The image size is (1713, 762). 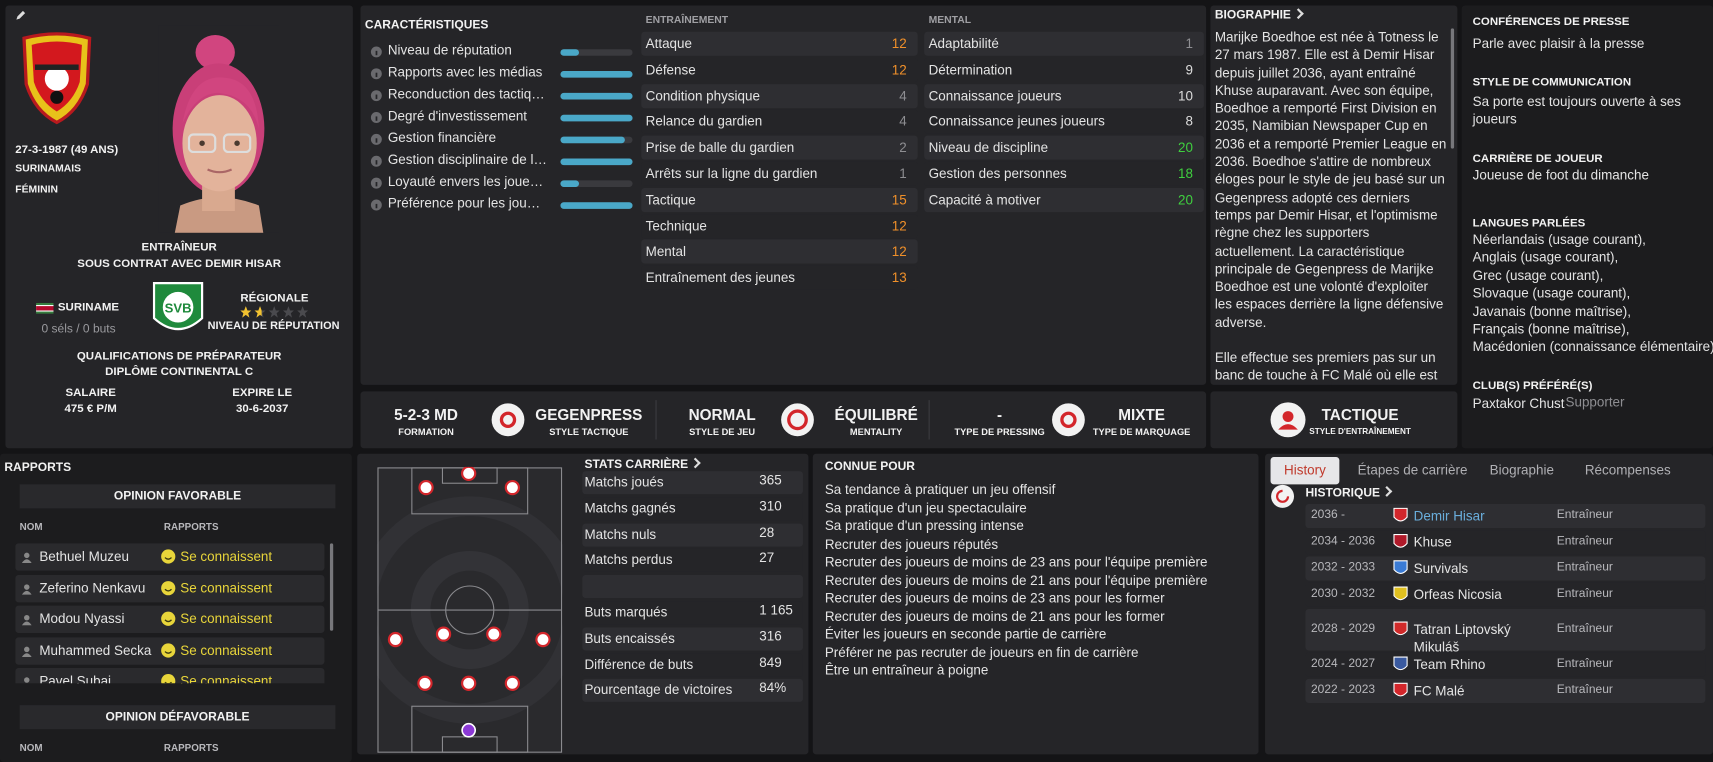 I want to click on star-outline, so click(x=274, y=312).